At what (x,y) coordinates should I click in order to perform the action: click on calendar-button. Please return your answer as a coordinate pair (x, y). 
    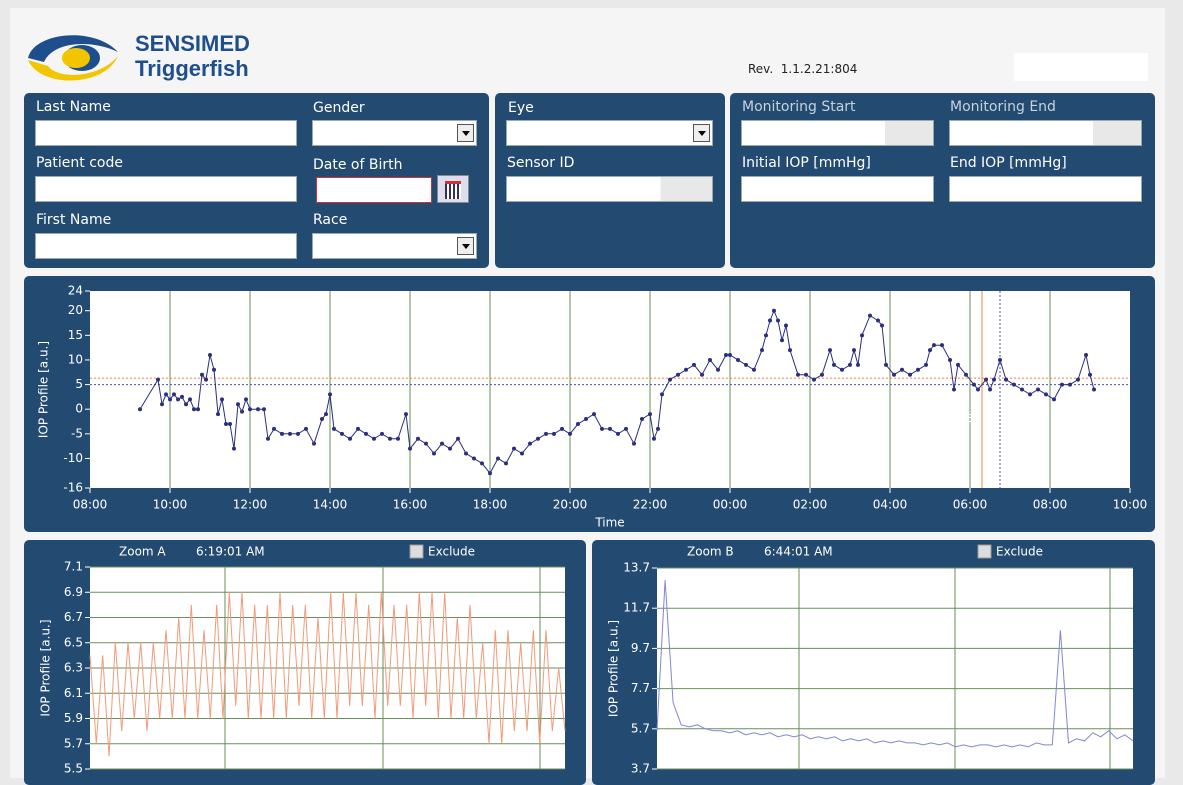
    Looking at the image, I should click on (453, 189).